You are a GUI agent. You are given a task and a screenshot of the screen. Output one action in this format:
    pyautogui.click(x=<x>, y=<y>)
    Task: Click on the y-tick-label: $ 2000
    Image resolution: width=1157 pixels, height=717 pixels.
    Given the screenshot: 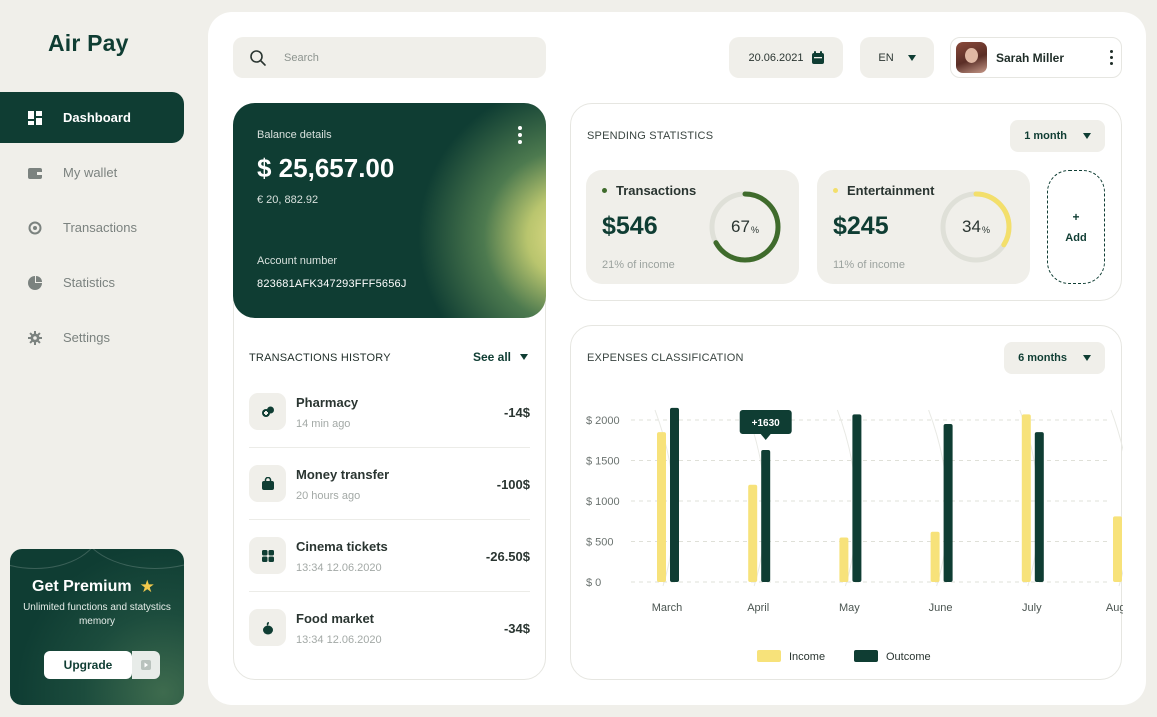 What is the action you would take?
    pyautogui.click(x=603, y=421)
    